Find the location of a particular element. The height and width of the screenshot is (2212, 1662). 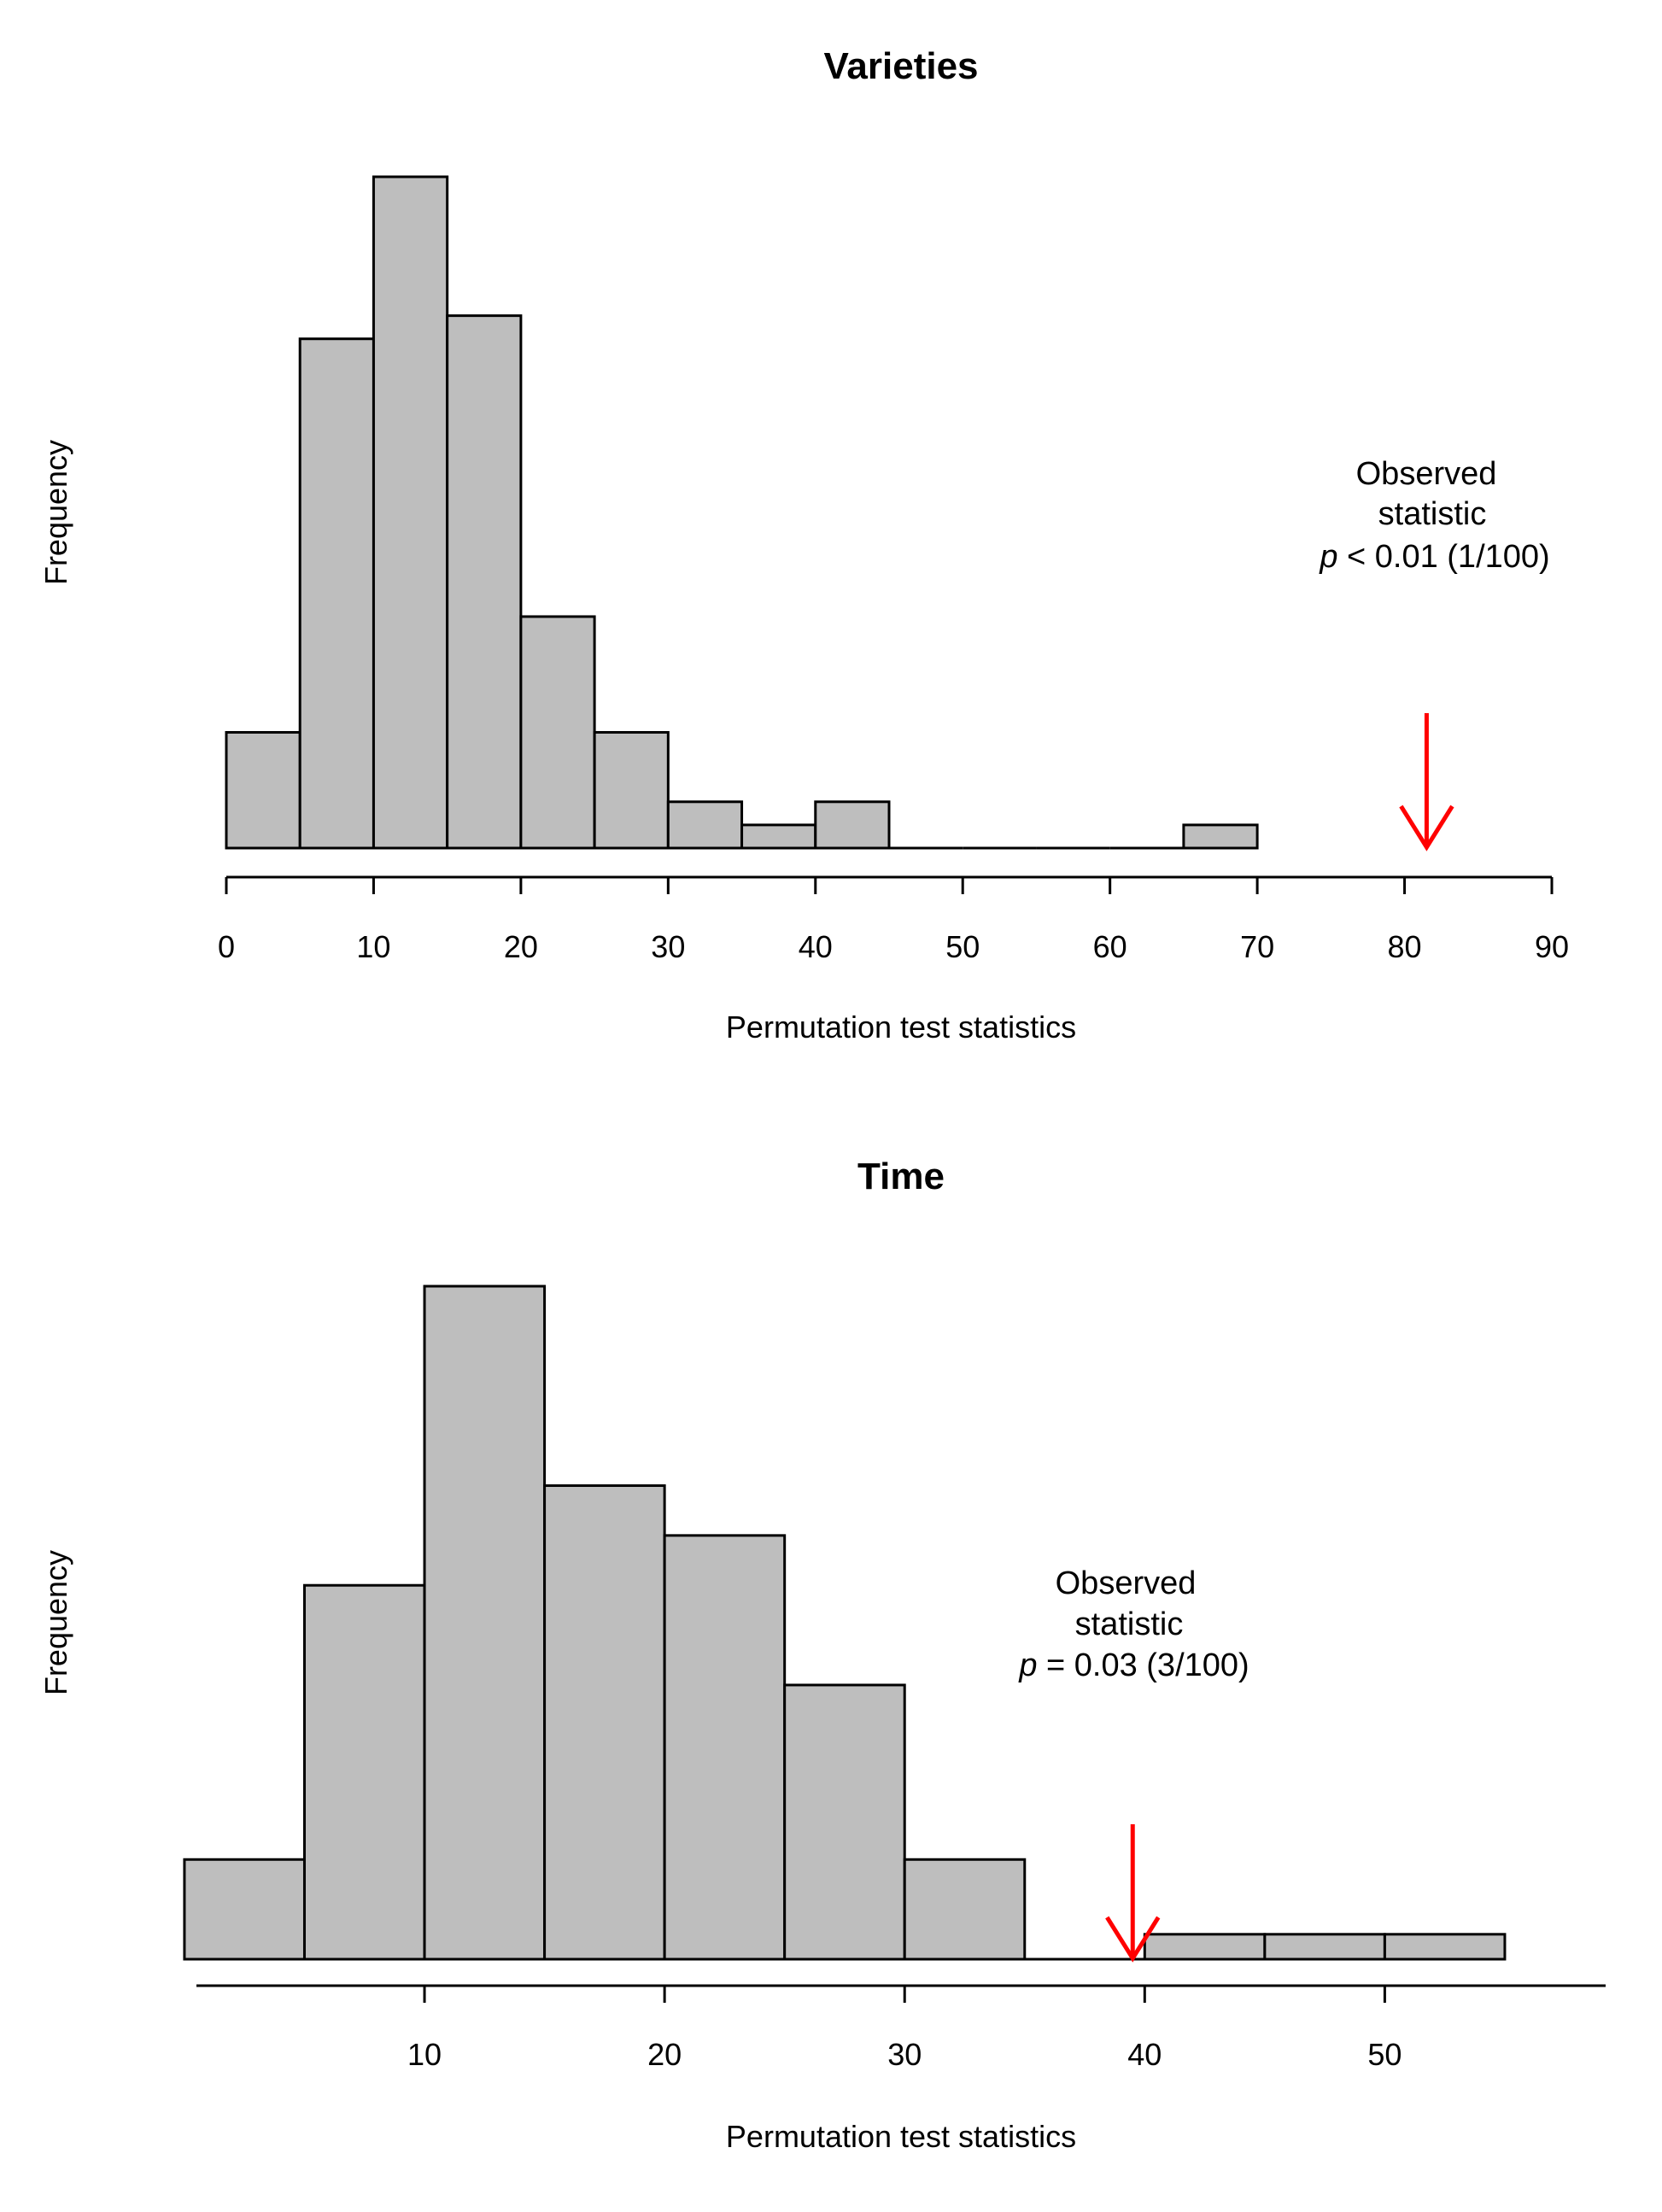

varieties-x-label: Permutation test statistics is located at coordinates (901, 1027).